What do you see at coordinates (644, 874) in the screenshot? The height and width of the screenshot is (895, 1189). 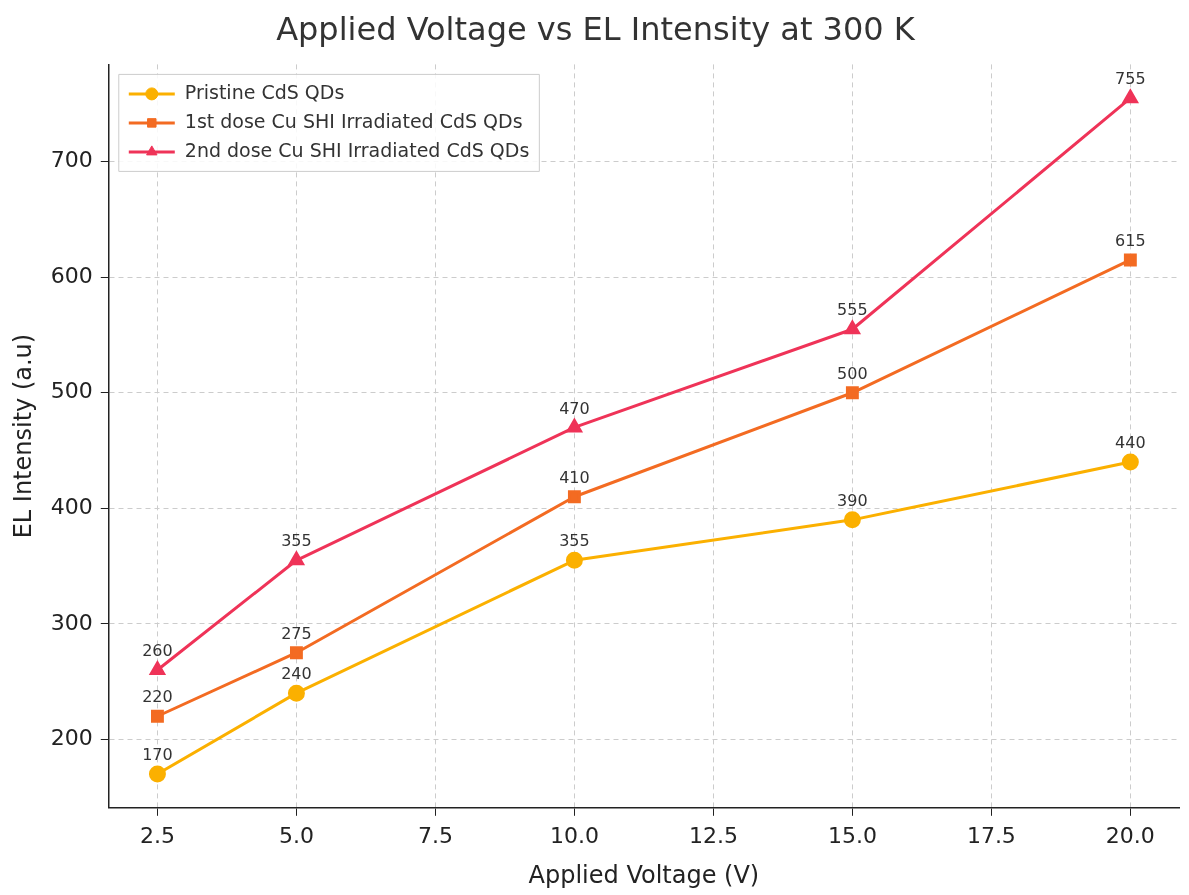 I see `x-axis-title: Applied Voltage (V)` at bounding box center [644, 874].